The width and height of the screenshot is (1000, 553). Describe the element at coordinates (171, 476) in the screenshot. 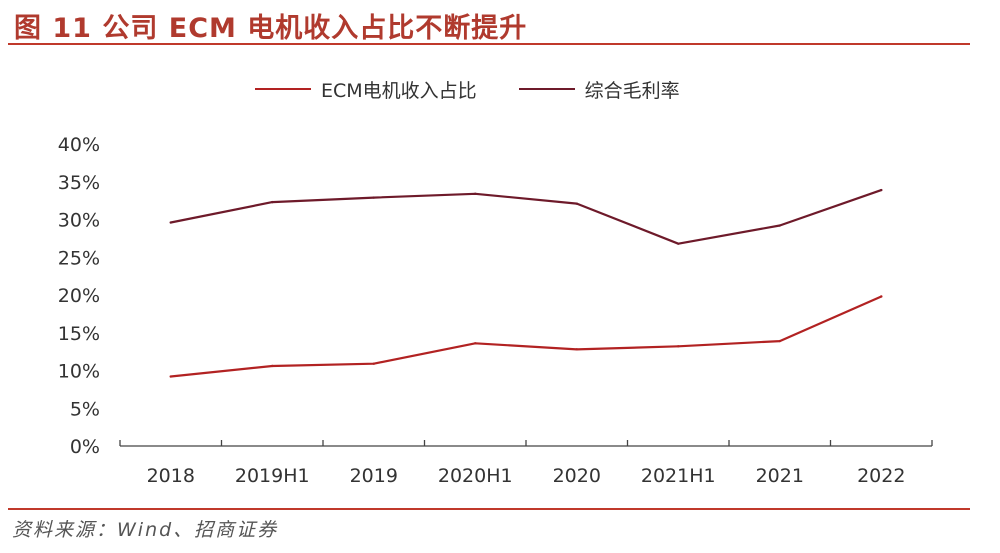

I see `x-tick-label: 2018` at that location.